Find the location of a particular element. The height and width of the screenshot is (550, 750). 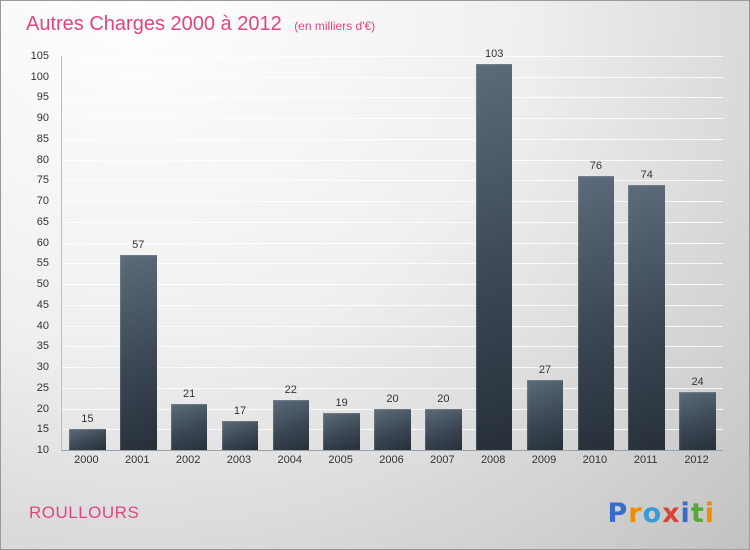

bar-value-label: 21 is located at coordinates (189, 394).